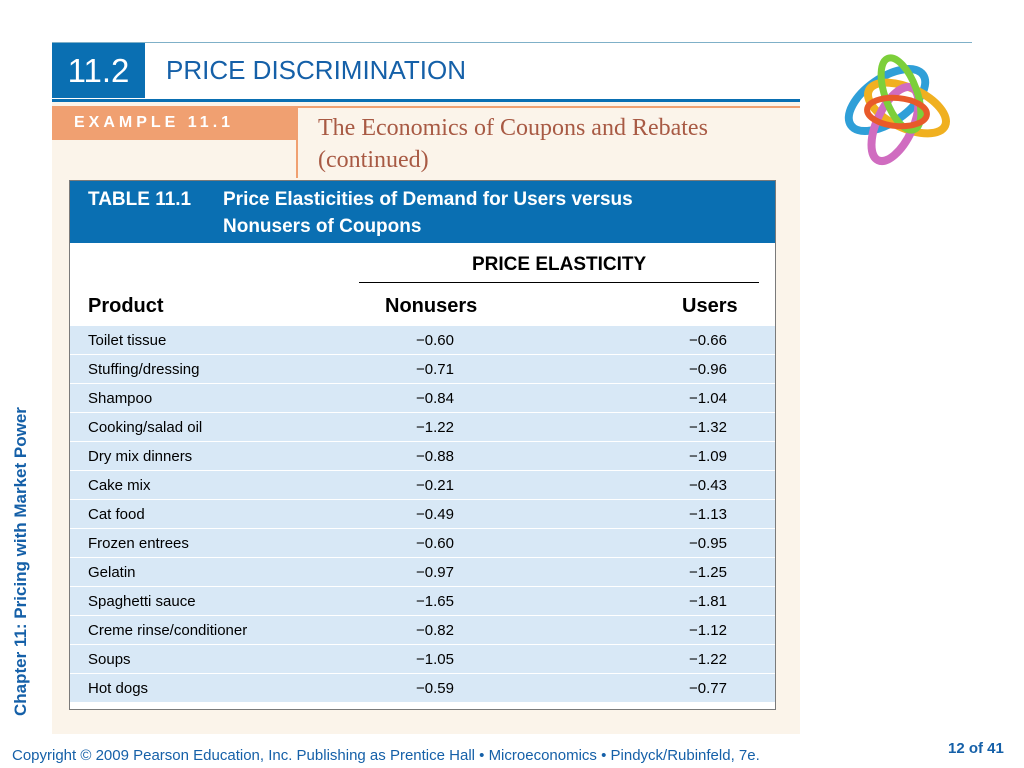 The height and width of the screenshot is (768, 1024). Describe the element at coordinates (98, 70) in the screenshot. I see `section-number: 11.2` at that location.